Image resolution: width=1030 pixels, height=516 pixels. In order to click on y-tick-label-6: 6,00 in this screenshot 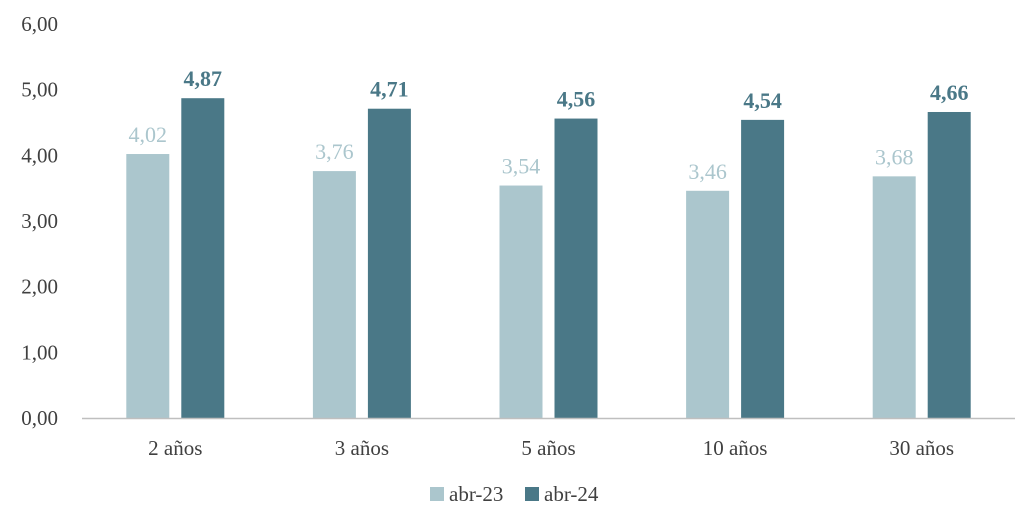, I will do `click(39, 24)`.